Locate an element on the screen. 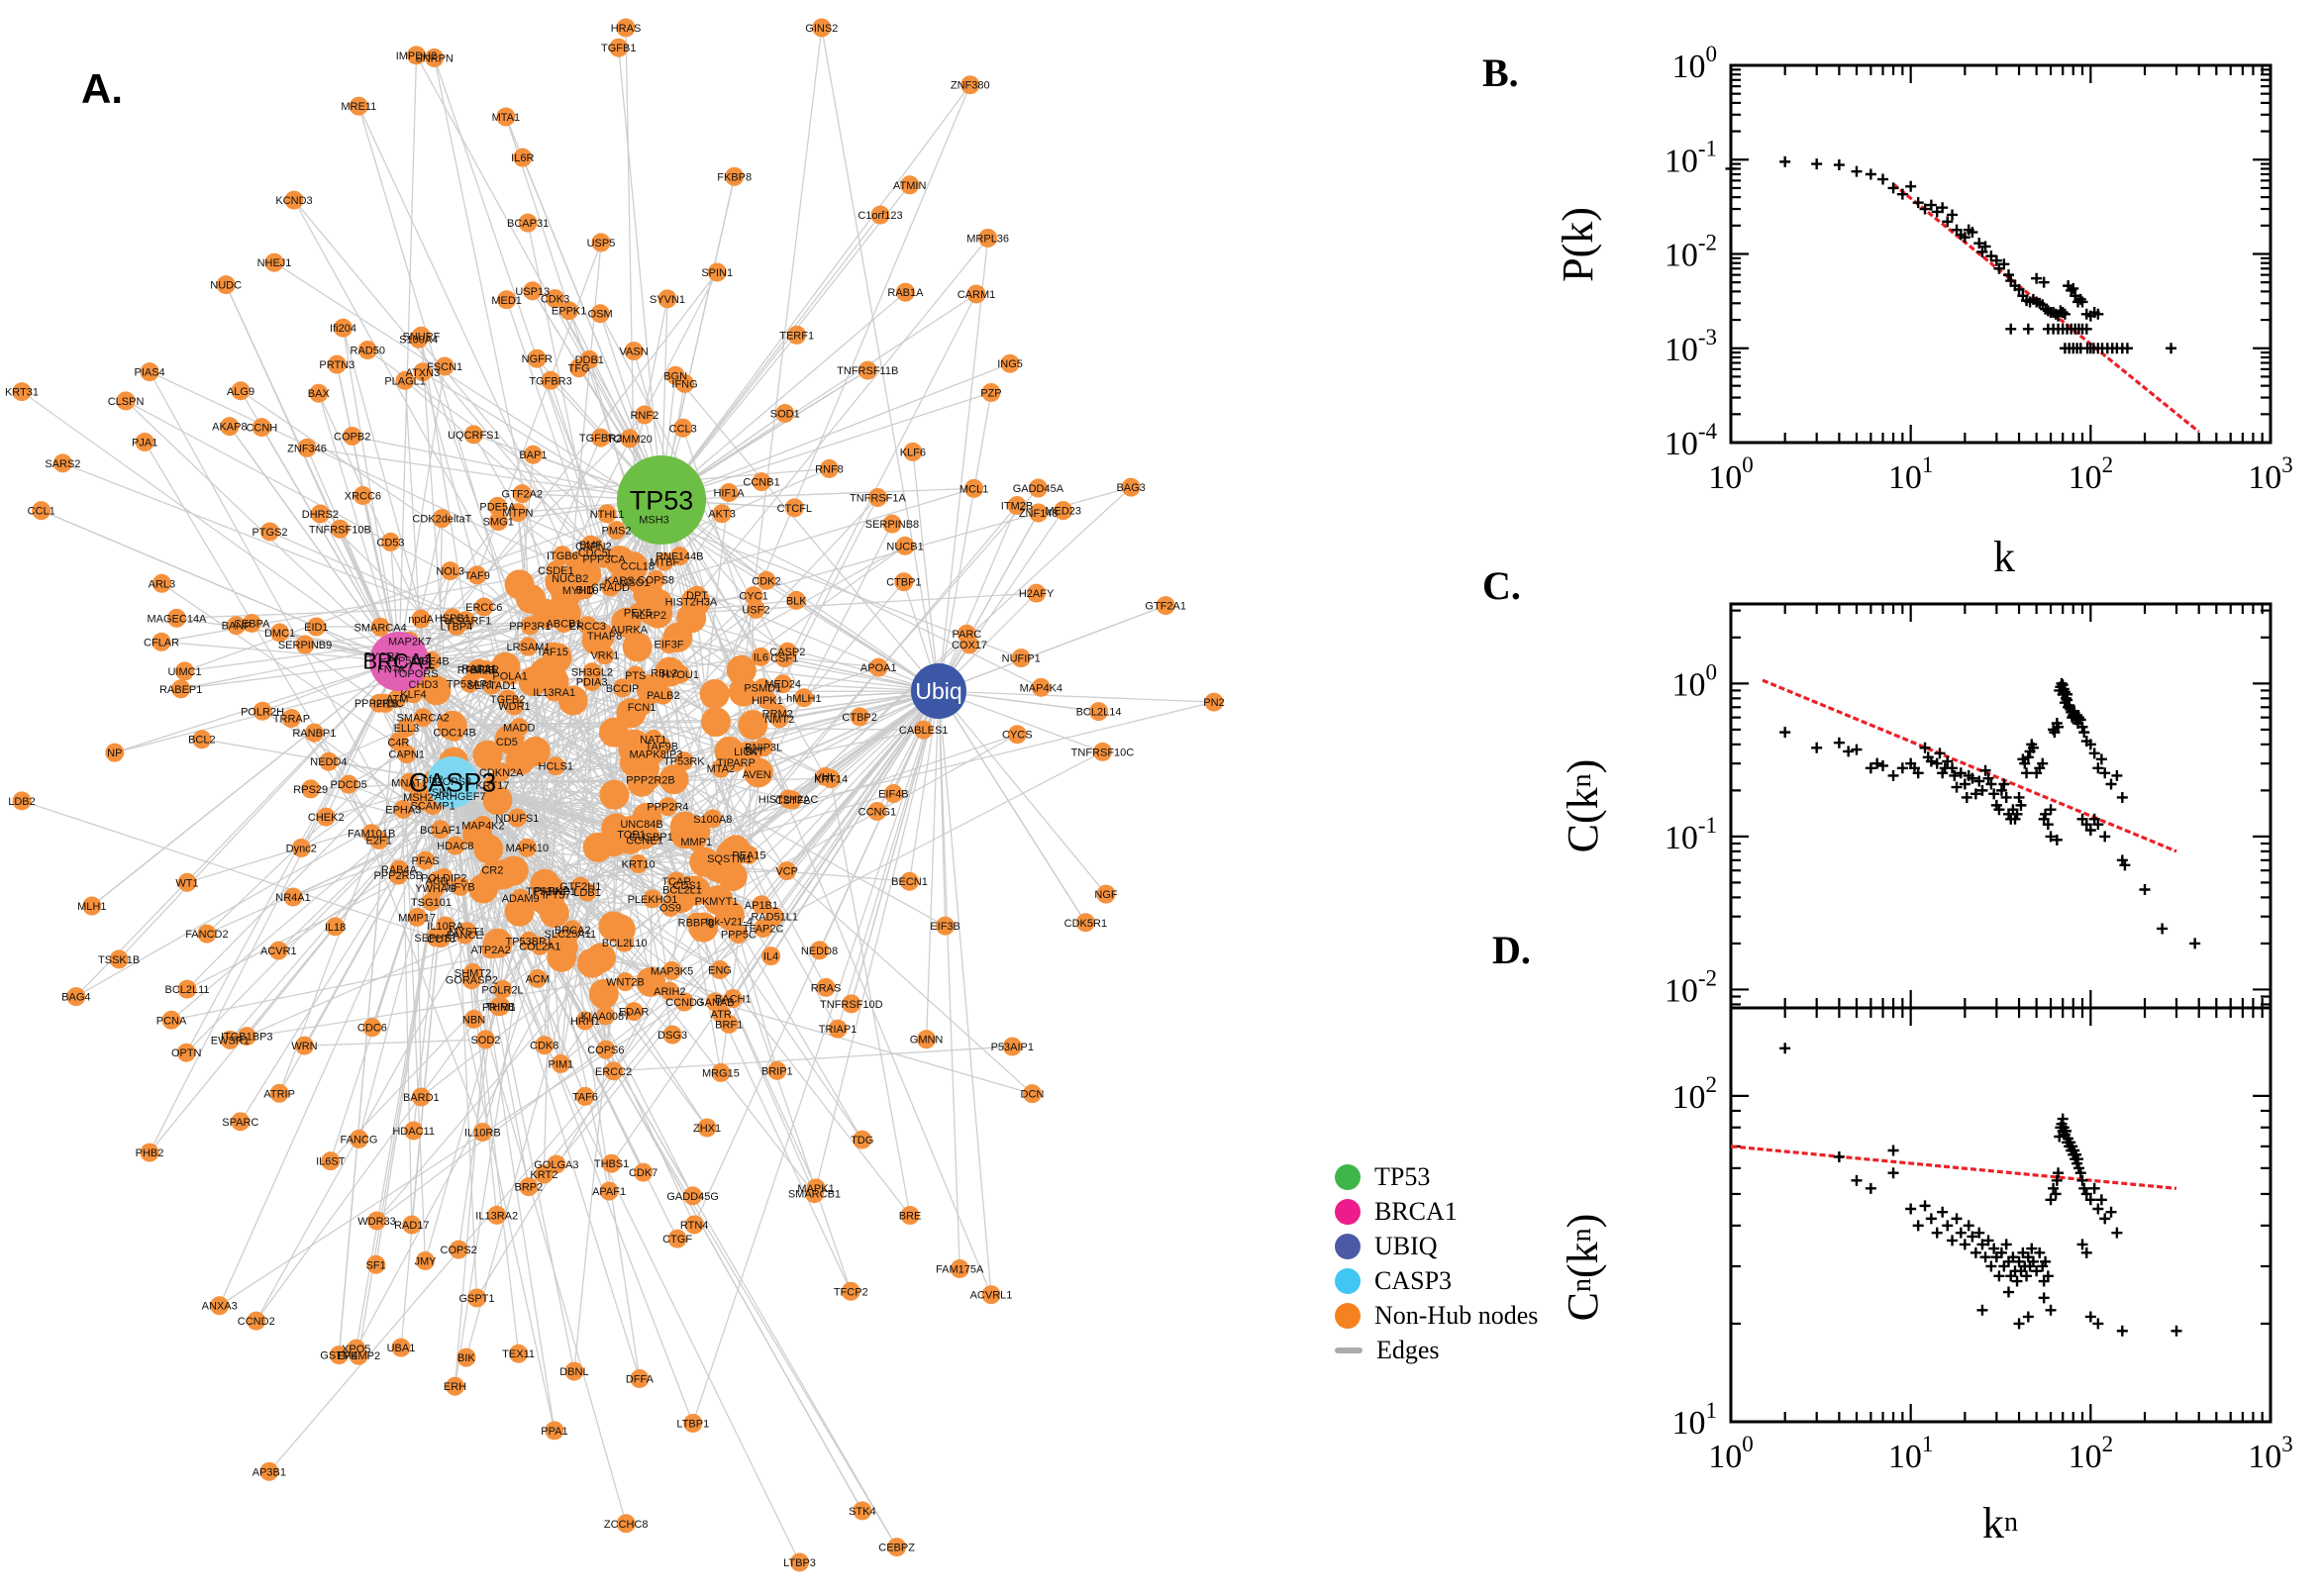  network-node-label: BAG3 is located at coordinates (1130, 488).